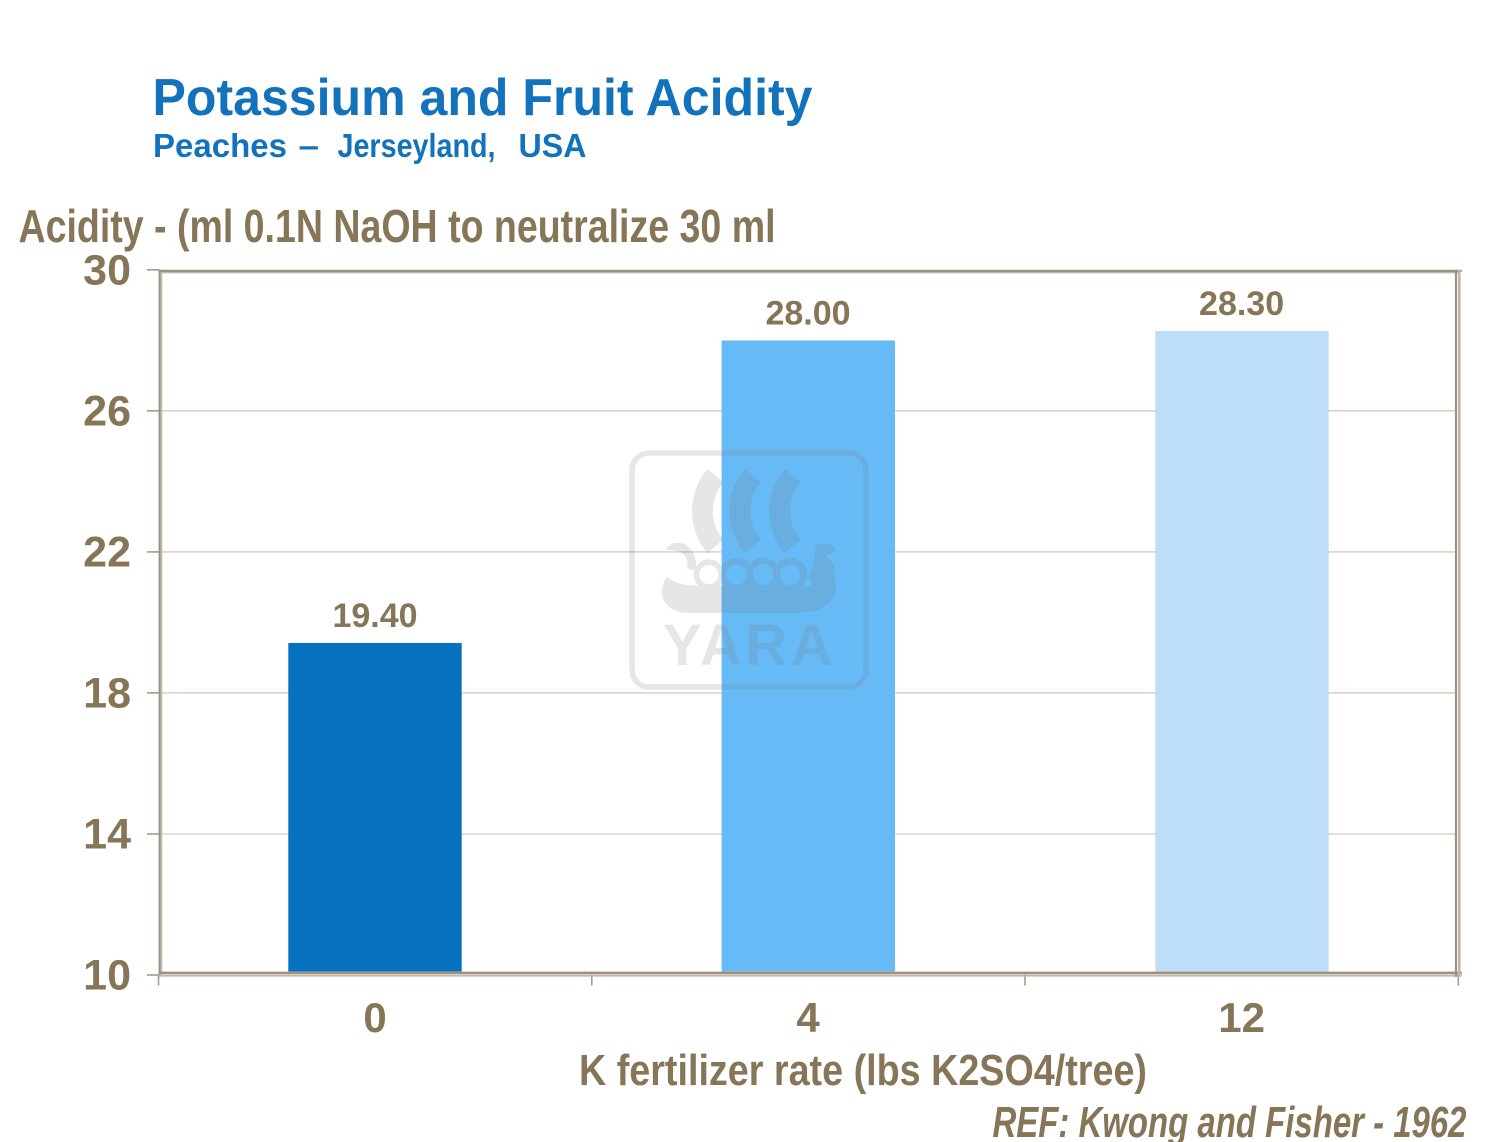  What do you see at coordinates (107, 976) in the screenshot?
I see `svg-text: 10` at bounding box center [107, 976].